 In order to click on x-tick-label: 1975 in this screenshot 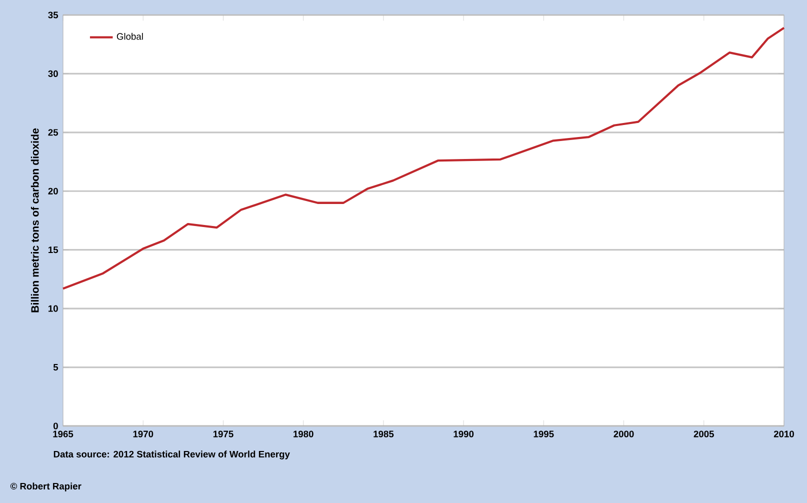, I will do `click(223, 434)`.